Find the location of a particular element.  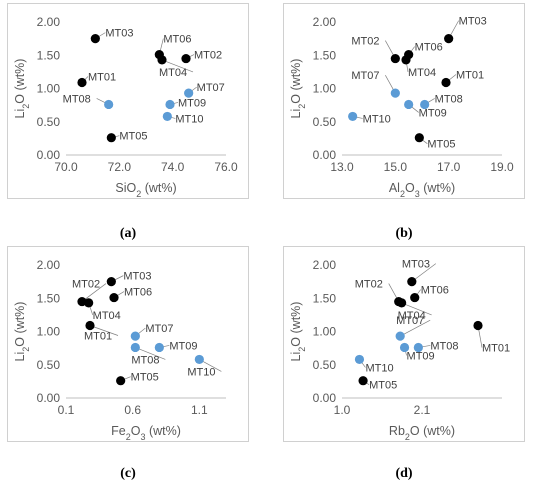

x-axis-title: Fe2O3 (wt%) is located at coordinates (146, 433).